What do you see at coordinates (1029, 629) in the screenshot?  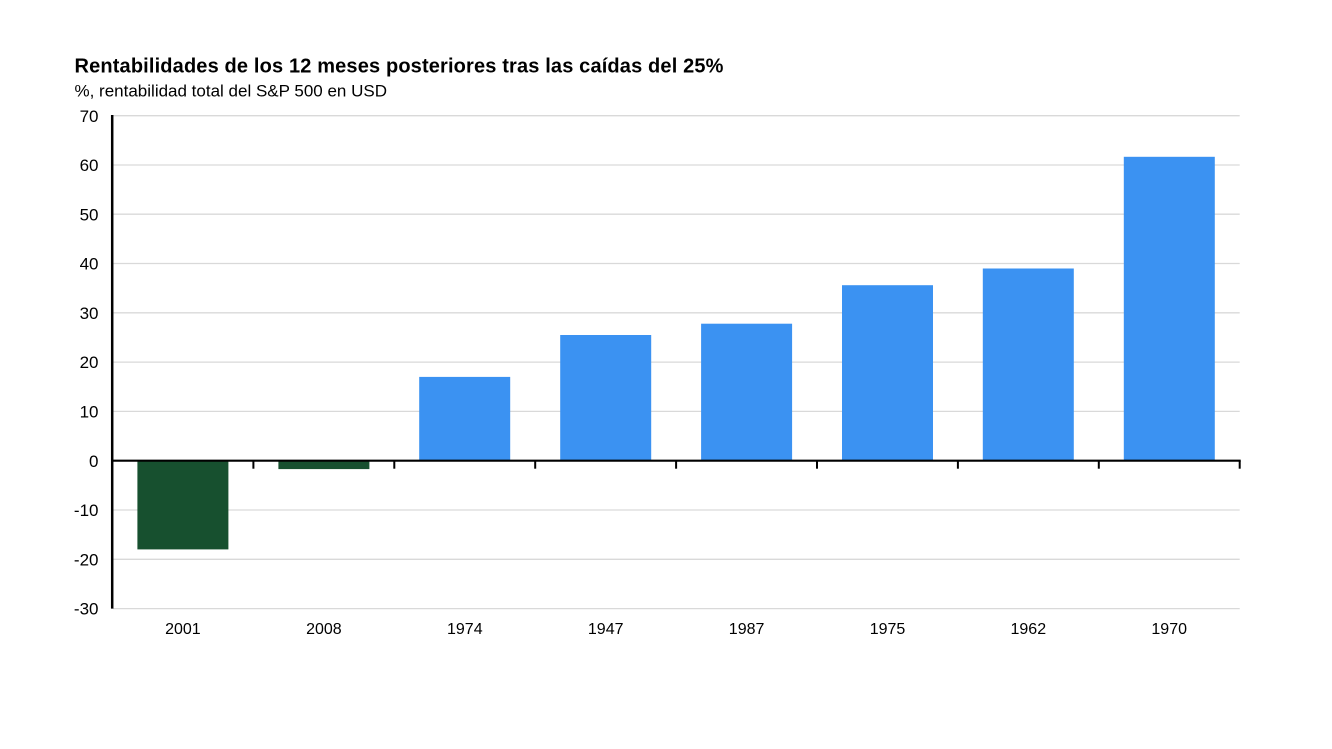 I see `svg-text: 1962` at bounding box center [1029, 629].